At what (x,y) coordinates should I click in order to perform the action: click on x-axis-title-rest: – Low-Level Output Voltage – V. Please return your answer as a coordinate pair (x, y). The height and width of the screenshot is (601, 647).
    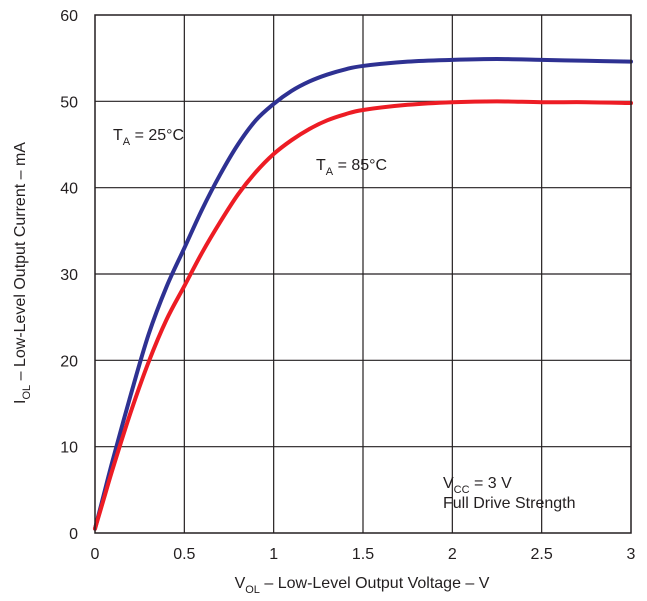
    Looking at the image, I should click on (375, 583).